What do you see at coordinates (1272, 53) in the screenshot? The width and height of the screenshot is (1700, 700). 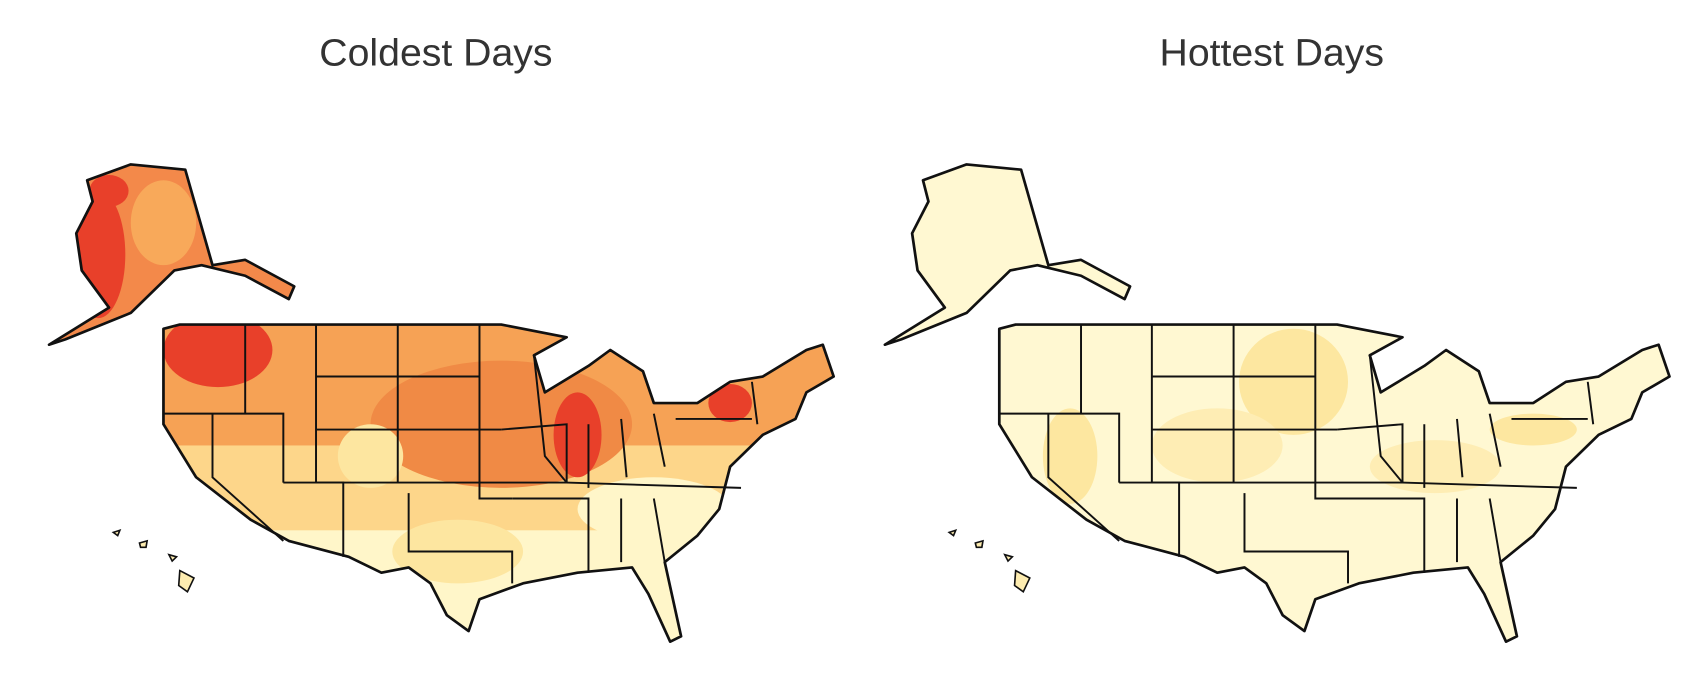 I see `map-title: Hottest Days` at bounding box center [1272, 53].